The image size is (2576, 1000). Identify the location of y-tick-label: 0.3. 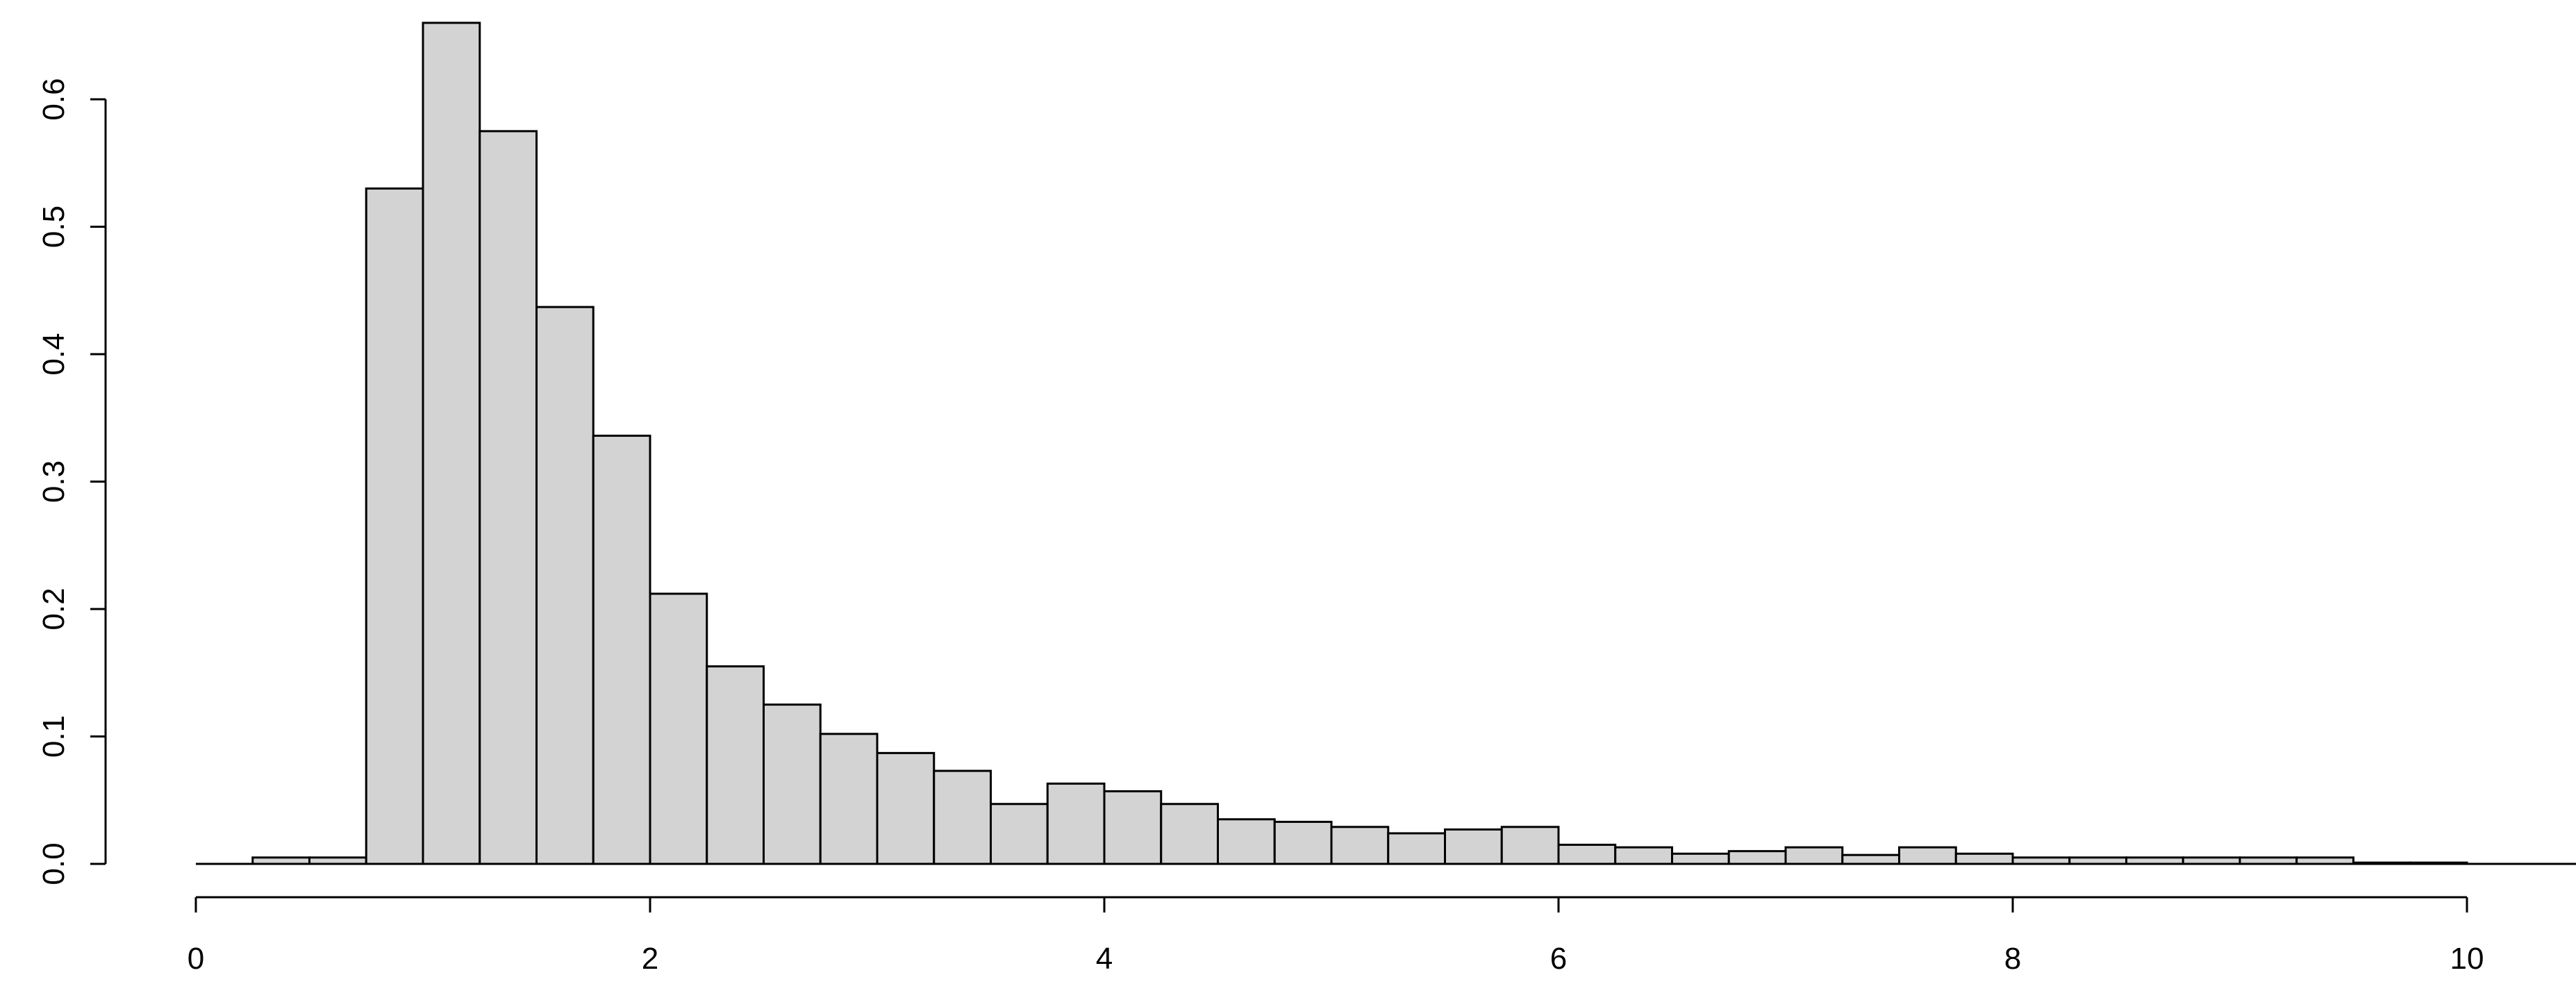
(54, 481).